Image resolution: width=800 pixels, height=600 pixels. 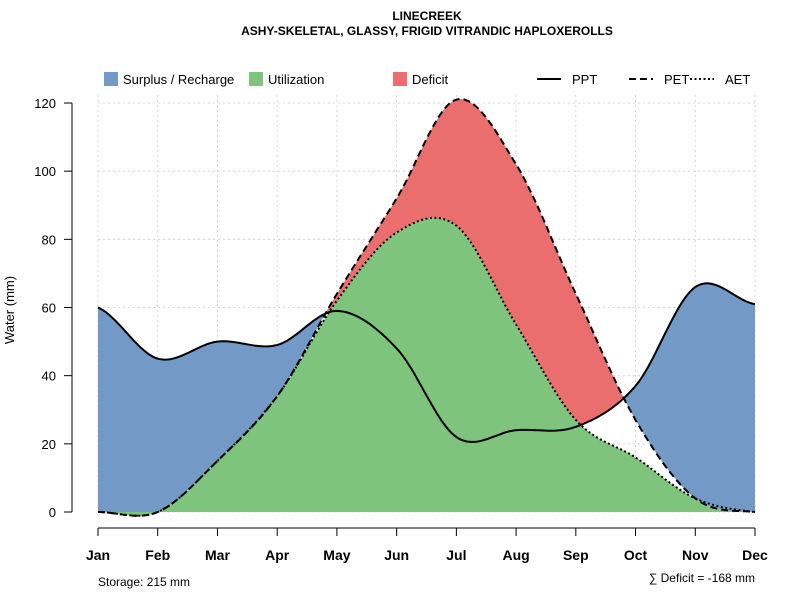 What do you see at coordinates (49, 308) in the screenshot?
I see `y-tick-label: 60` at bounding box center [49, 308].